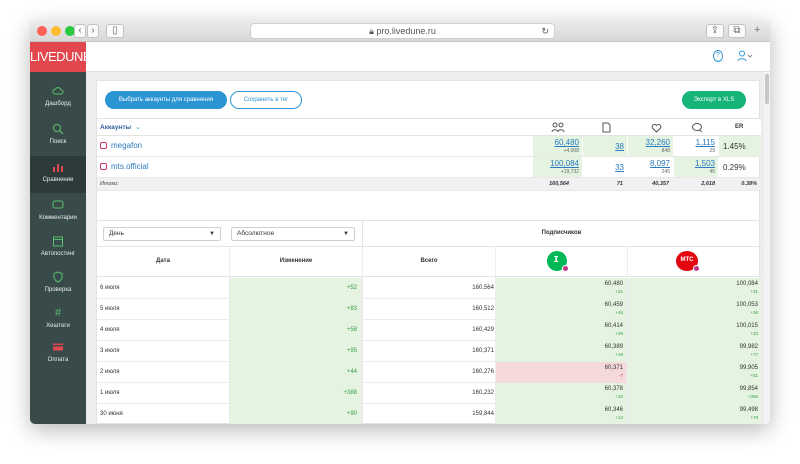 The width and height of the screenshot is (800, 464). Describe the element at coordinates (737, 31) in the screenshot. I see `tabs-button: ⧉` at that location.